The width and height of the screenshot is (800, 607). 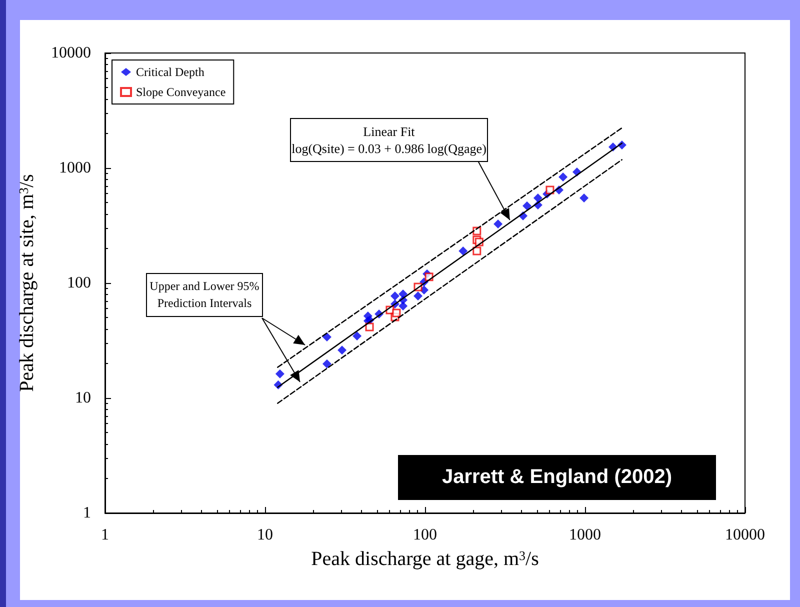 I want to click on note-box: Upper and Lower 95% Prediction Intervals, so click(x=204, y=295).